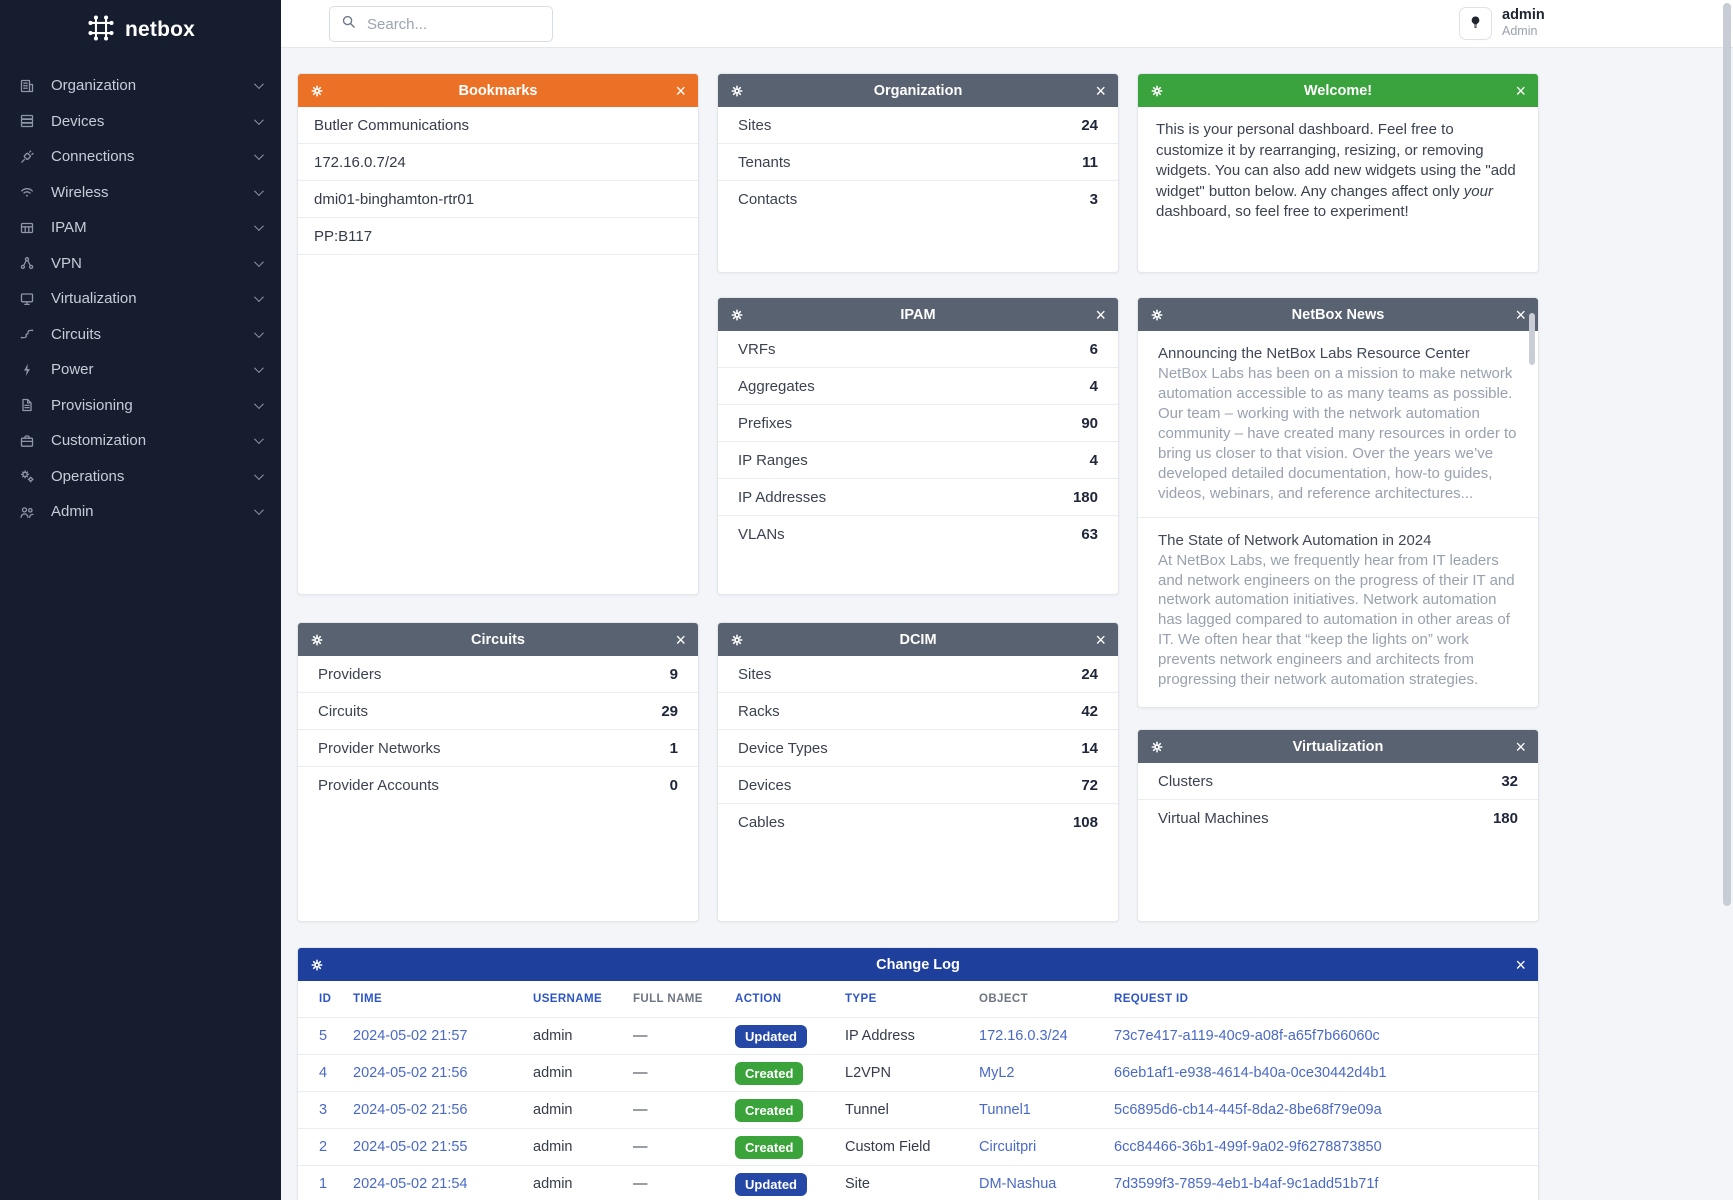 The image size is (1733, 1200). What do you see at coordinates (453, 24) in the screenshot?
I see `search-input` at bounding box center [453, 24].